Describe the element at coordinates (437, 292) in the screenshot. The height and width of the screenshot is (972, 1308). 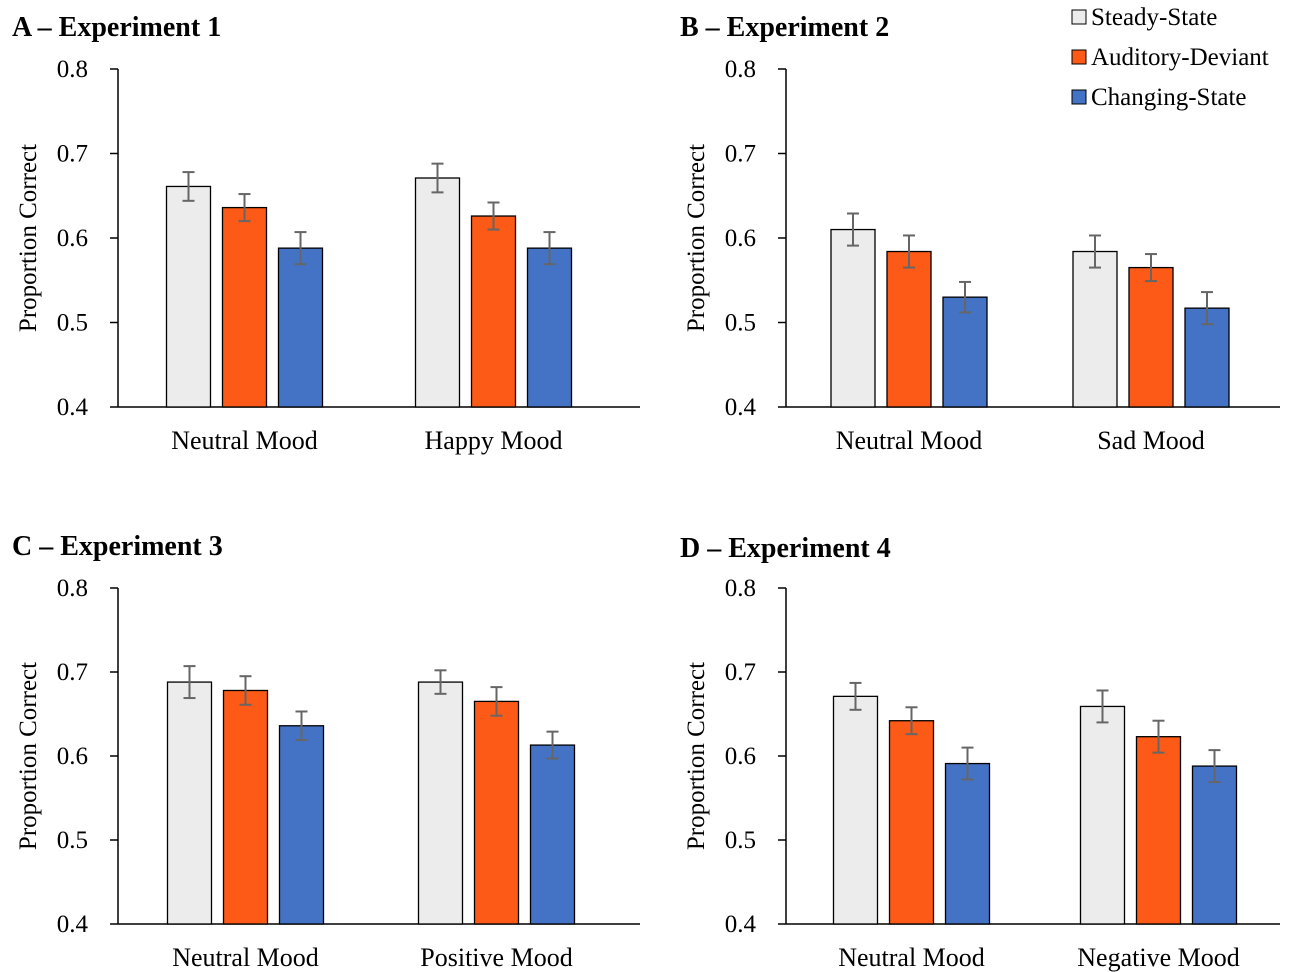
I see `bar-steady-state-happy-mood` at that location.